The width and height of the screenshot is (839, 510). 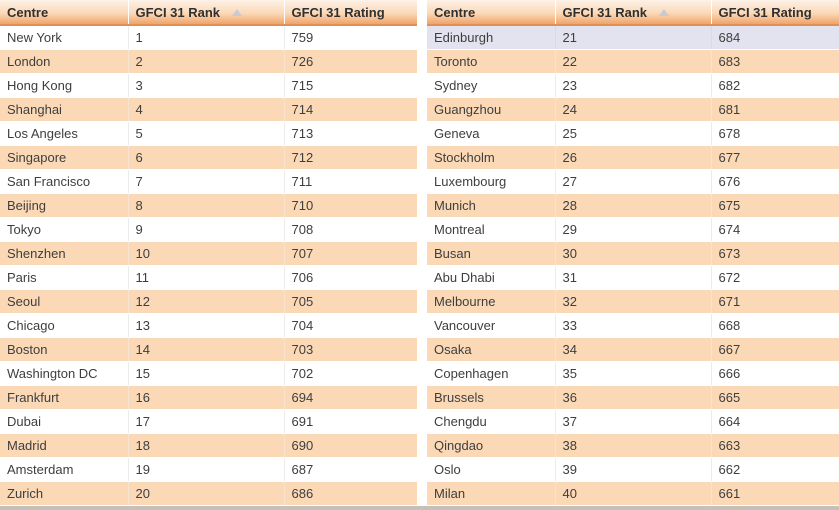 What do you see at coordinates (208, 133) in the screenshot?
I see `table-row: Los Angeles 5 713` at bounding box center [208, 133].